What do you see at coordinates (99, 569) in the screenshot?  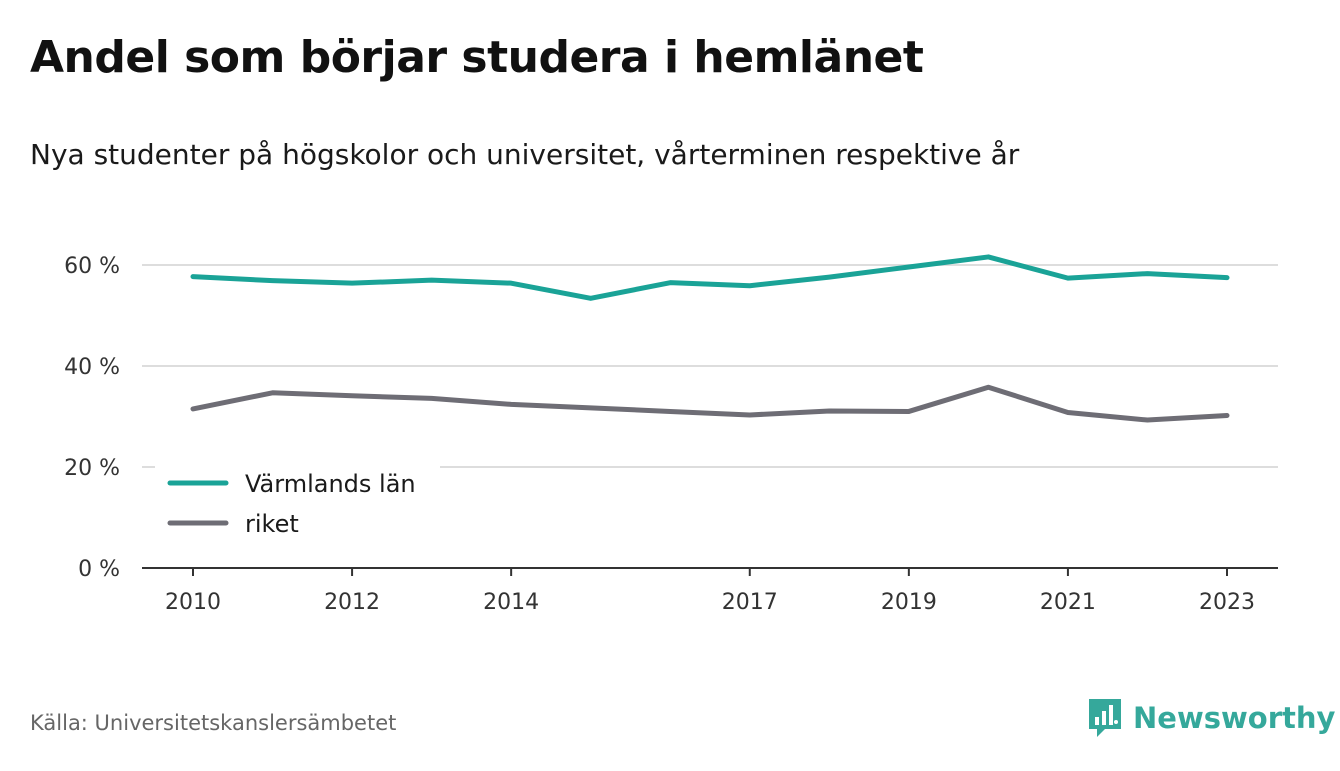 I see `y-tick-label: 0 %` at bounding box center [99, 569].